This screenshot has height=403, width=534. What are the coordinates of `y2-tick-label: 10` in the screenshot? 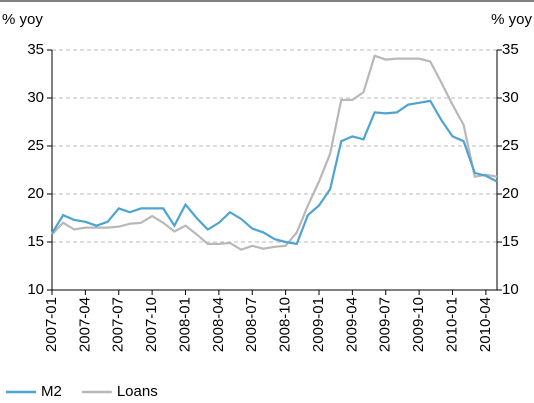 It's located at (510, 289).